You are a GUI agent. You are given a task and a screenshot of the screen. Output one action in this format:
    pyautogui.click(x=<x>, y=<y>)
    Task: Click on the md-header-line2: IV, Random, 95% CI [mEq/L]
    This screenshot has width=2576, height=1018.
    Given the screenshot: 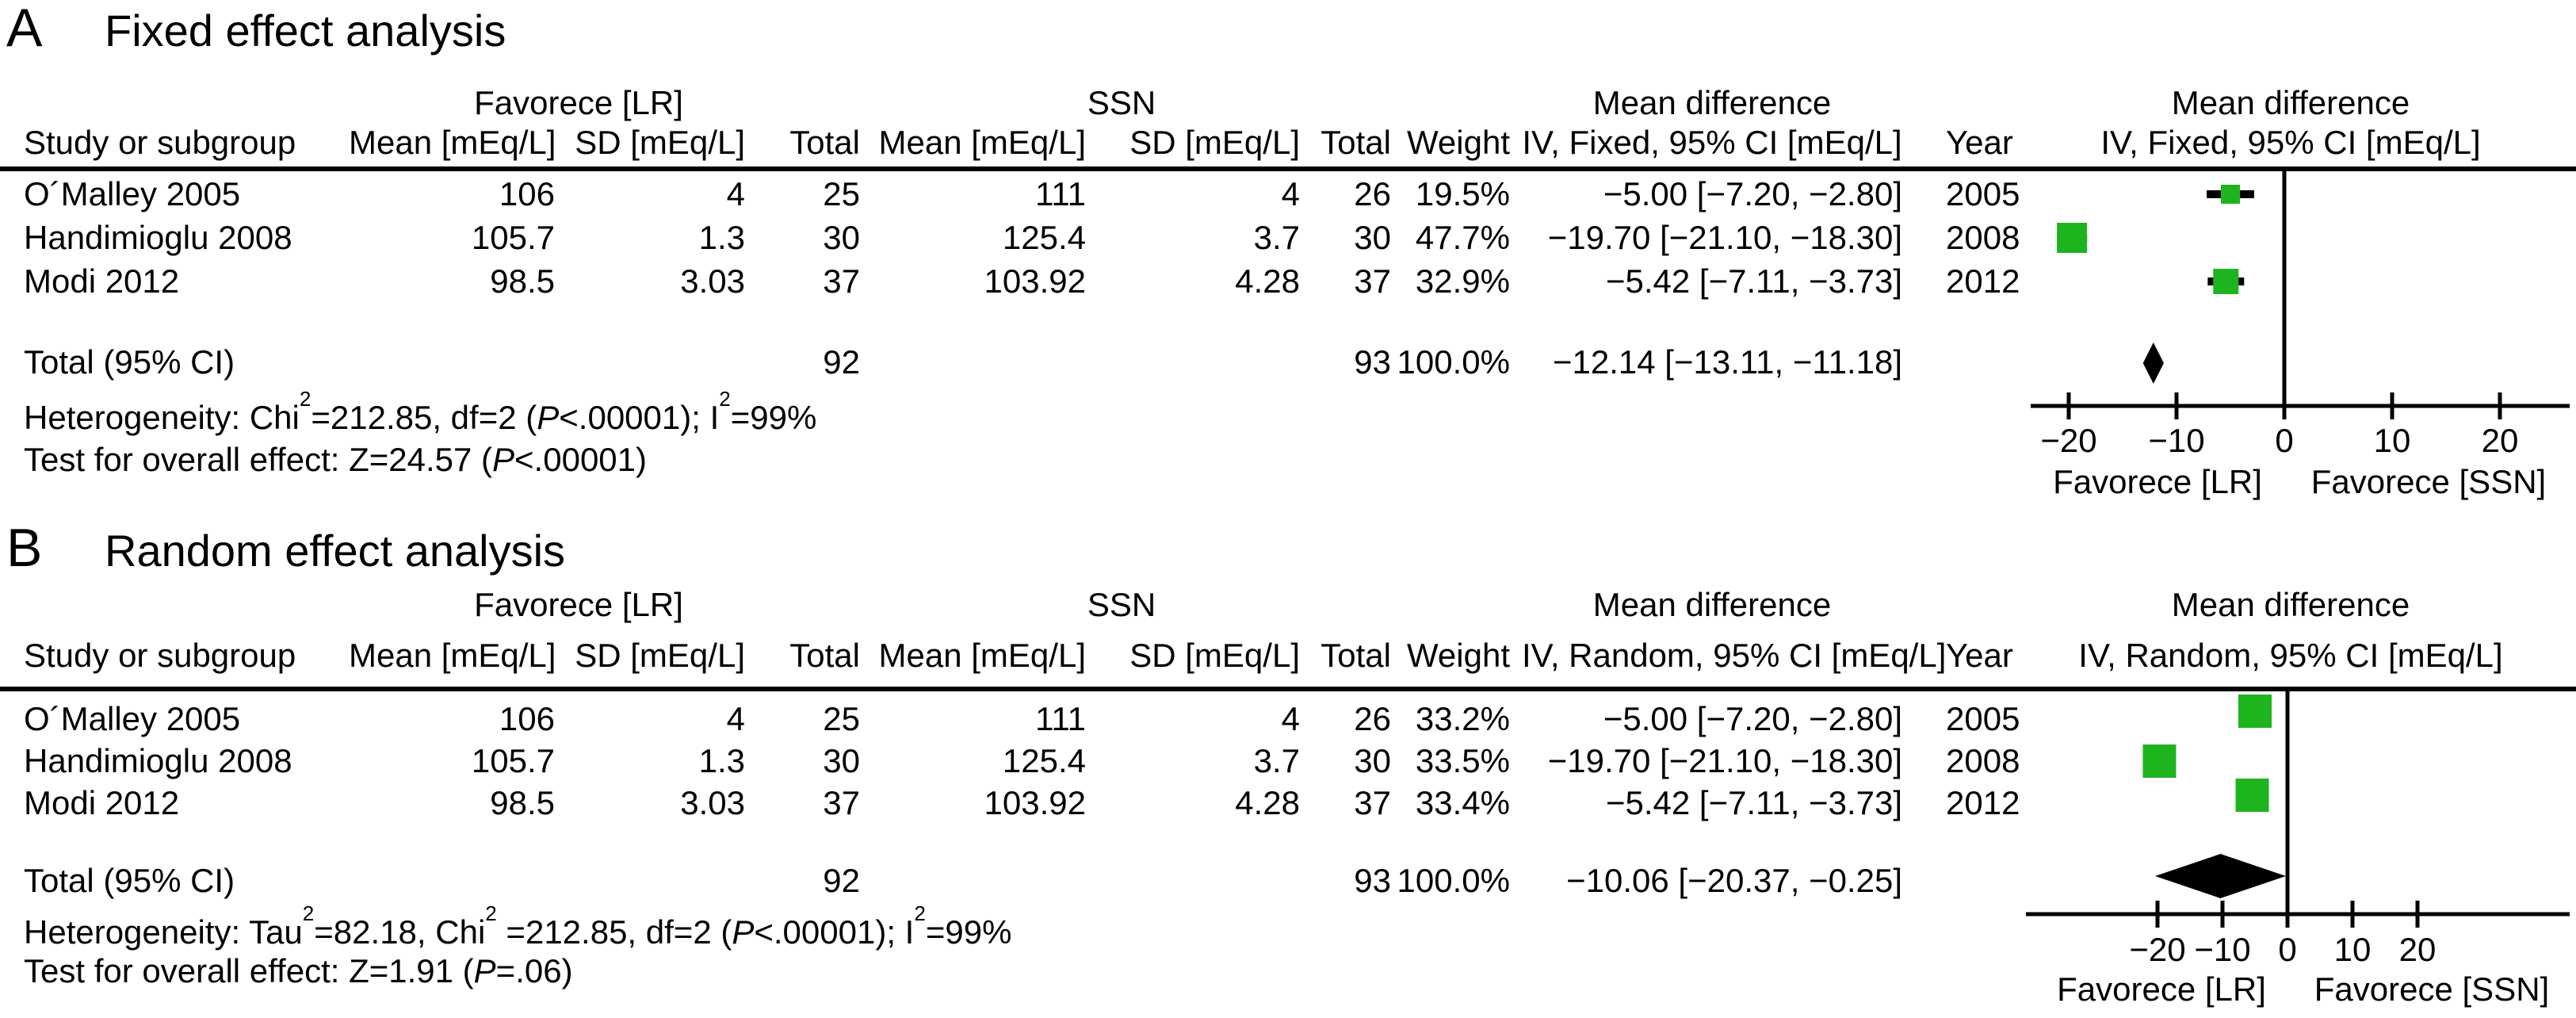 What is the action you would take?
    pyautogui.click(x=1734, y=655)
    